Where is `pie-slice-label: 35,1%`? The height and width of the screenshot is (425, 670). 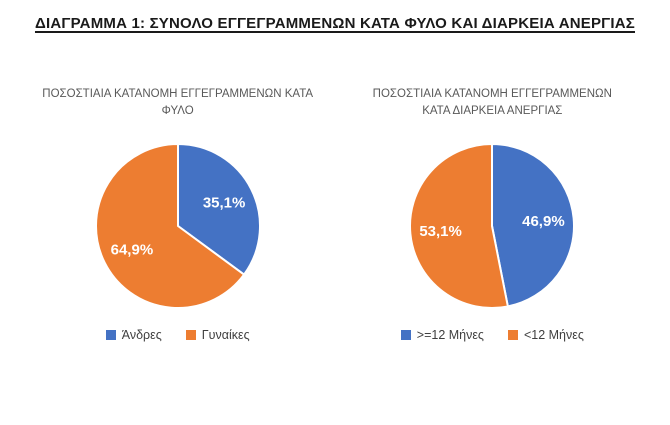
pie-slice-label: 35,1% is located at coordinates (223, 203).